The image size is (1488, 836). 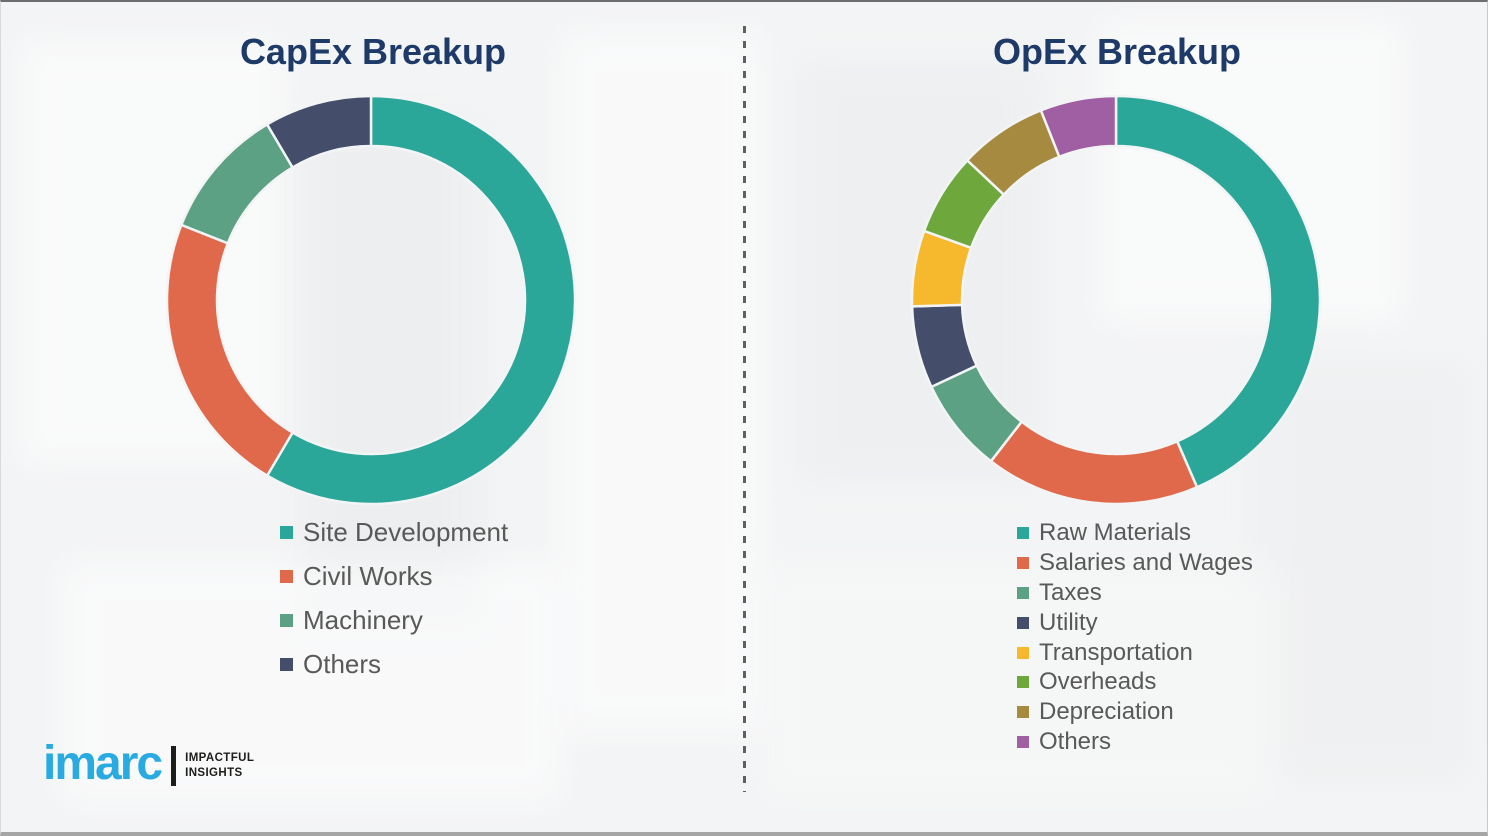 What do you see at coordinates (744, 409) in the screenshot?
I see `dashed-section-divider` at bounding box center [744, 409].